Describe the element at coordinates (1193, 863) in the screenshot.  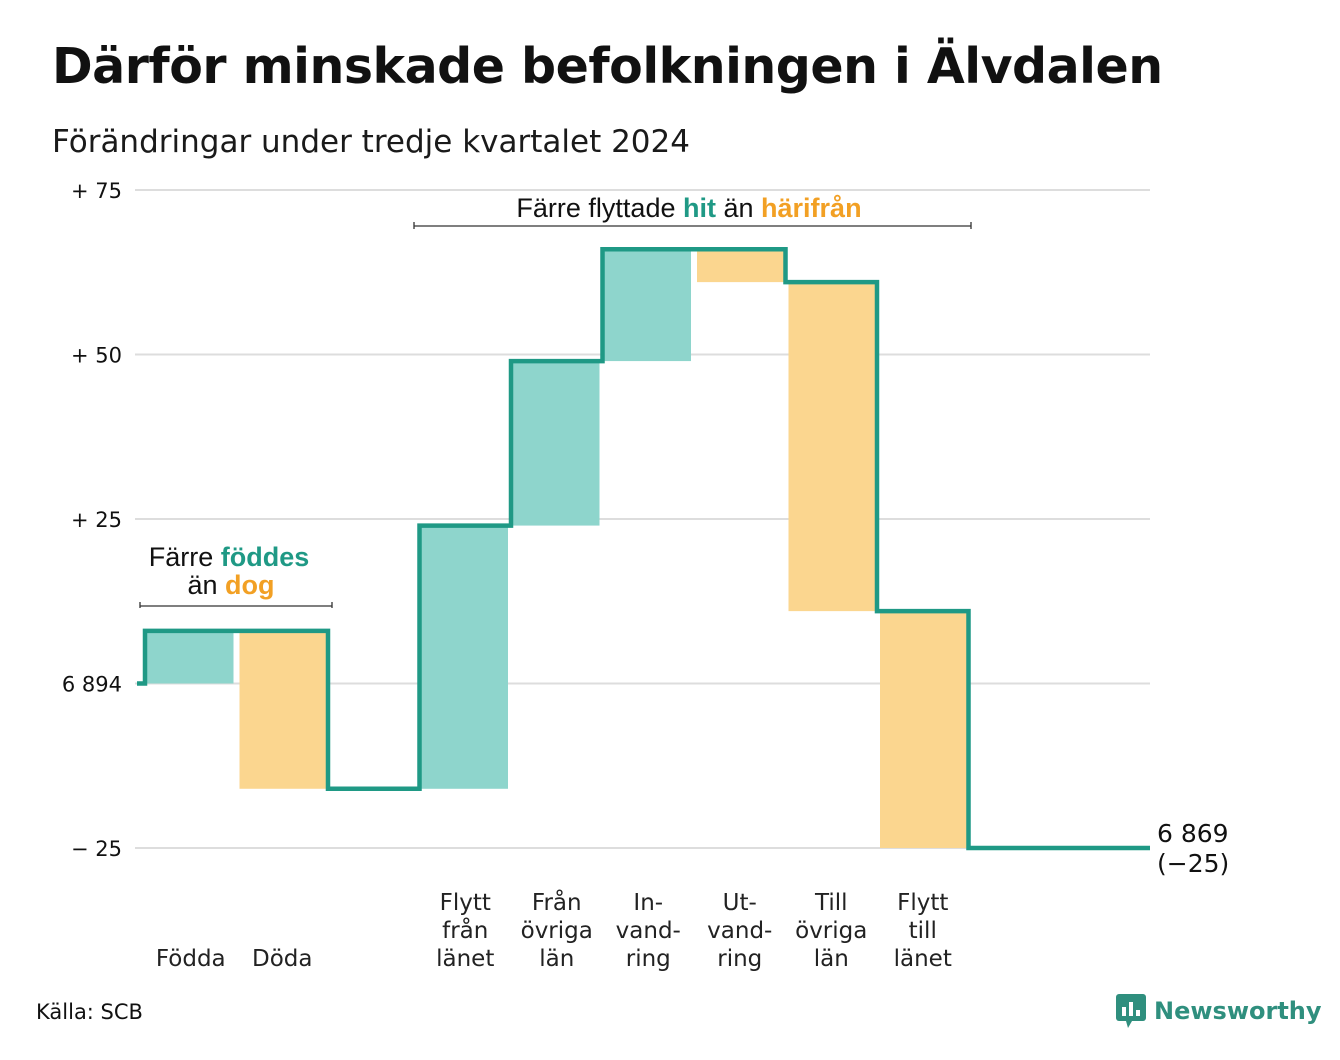
I see `end-change-label: (−25)` at that location.